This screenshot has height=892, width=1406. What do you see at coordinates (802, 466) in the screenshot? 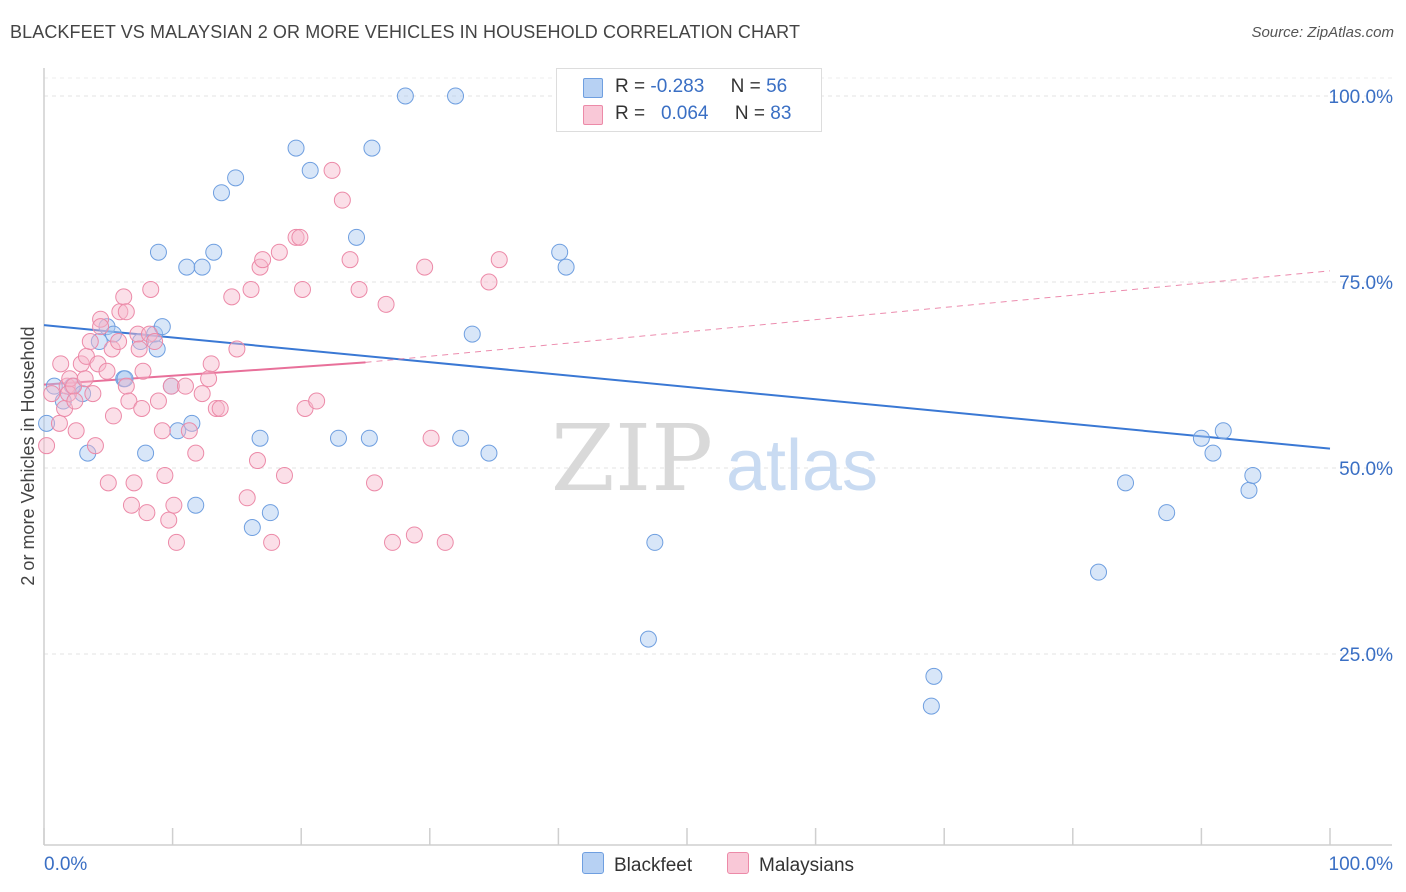
I see `watermark-atlas: atlas` at bounding box center [802, 466].